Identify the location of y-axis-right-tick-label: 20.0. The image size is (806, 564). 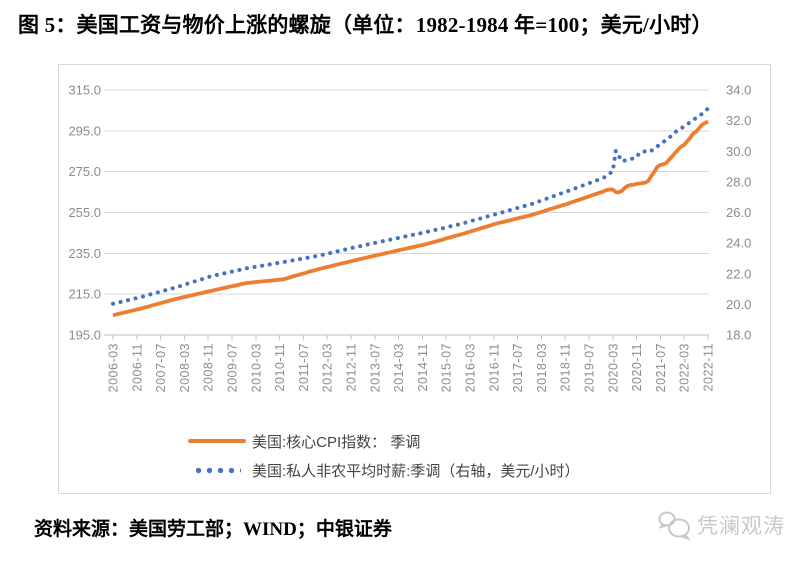
(738, 304).